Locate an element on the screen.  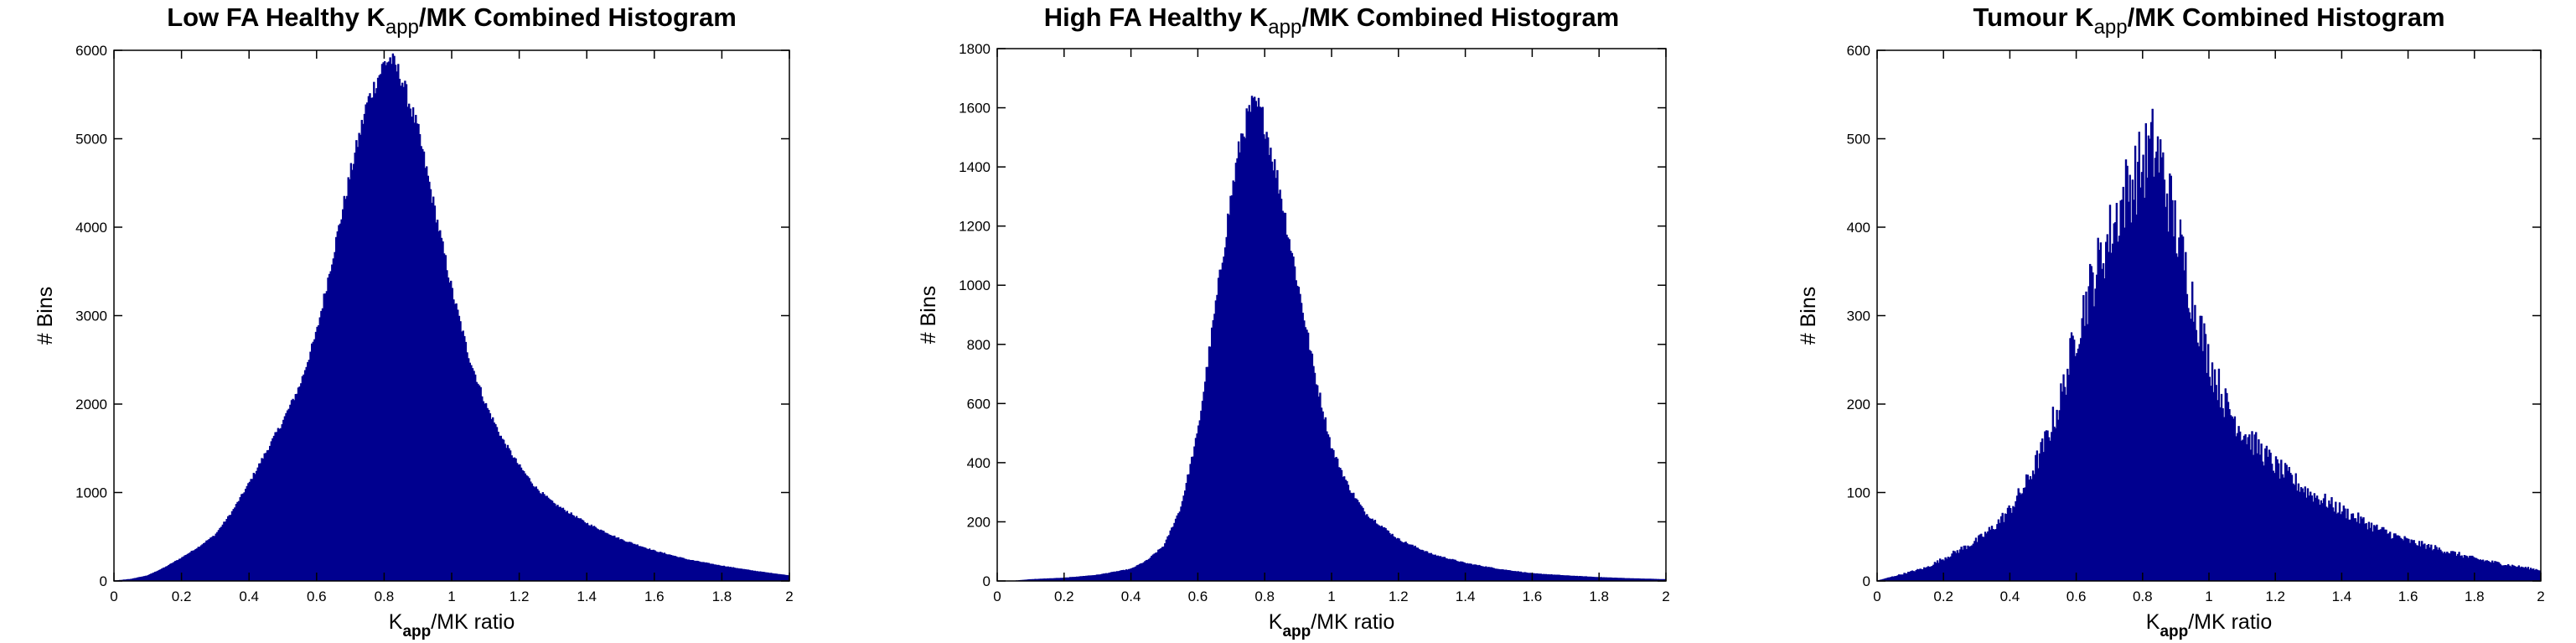
y-tick-label: 3000 is located at coordinates (91, 316).